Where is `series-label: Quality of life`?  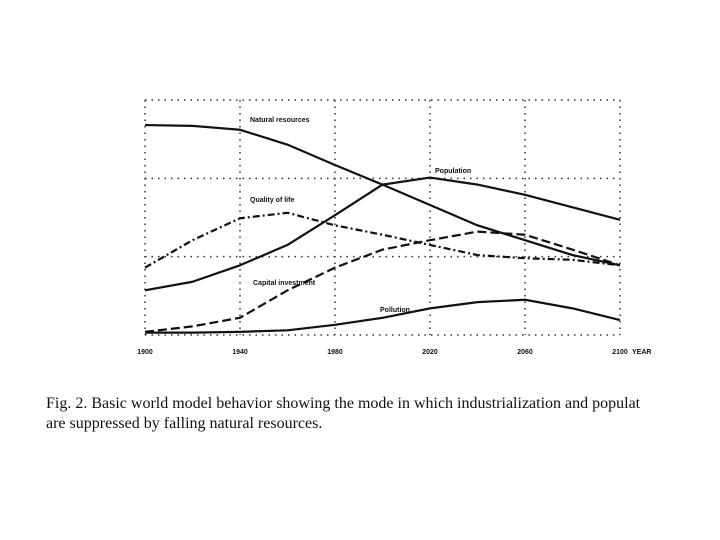
series-label: Quality of life is located at coordinates (272, 200).